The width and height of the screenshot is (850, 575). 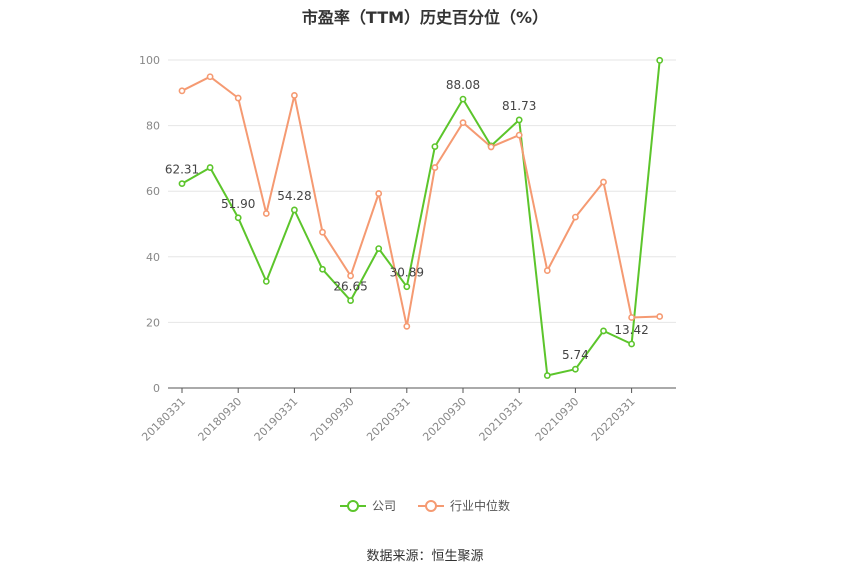 What do you see at coordinates (463, 85) in the screenshot?
I see `data-label: 88.08` at bounding box center [463, 85].